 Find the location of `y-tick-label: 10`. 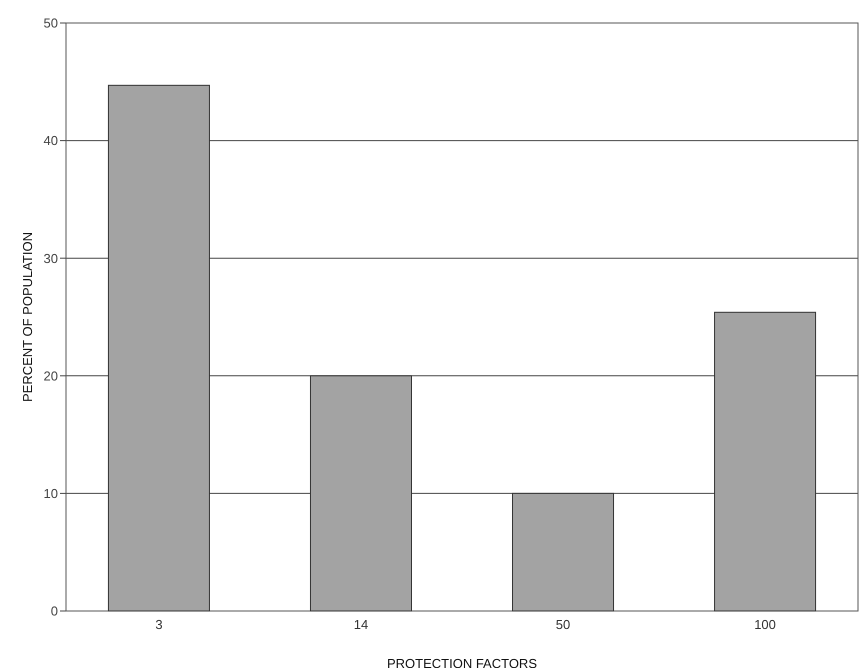

y-tick-label: 10 is located at coordinates (51, 493).